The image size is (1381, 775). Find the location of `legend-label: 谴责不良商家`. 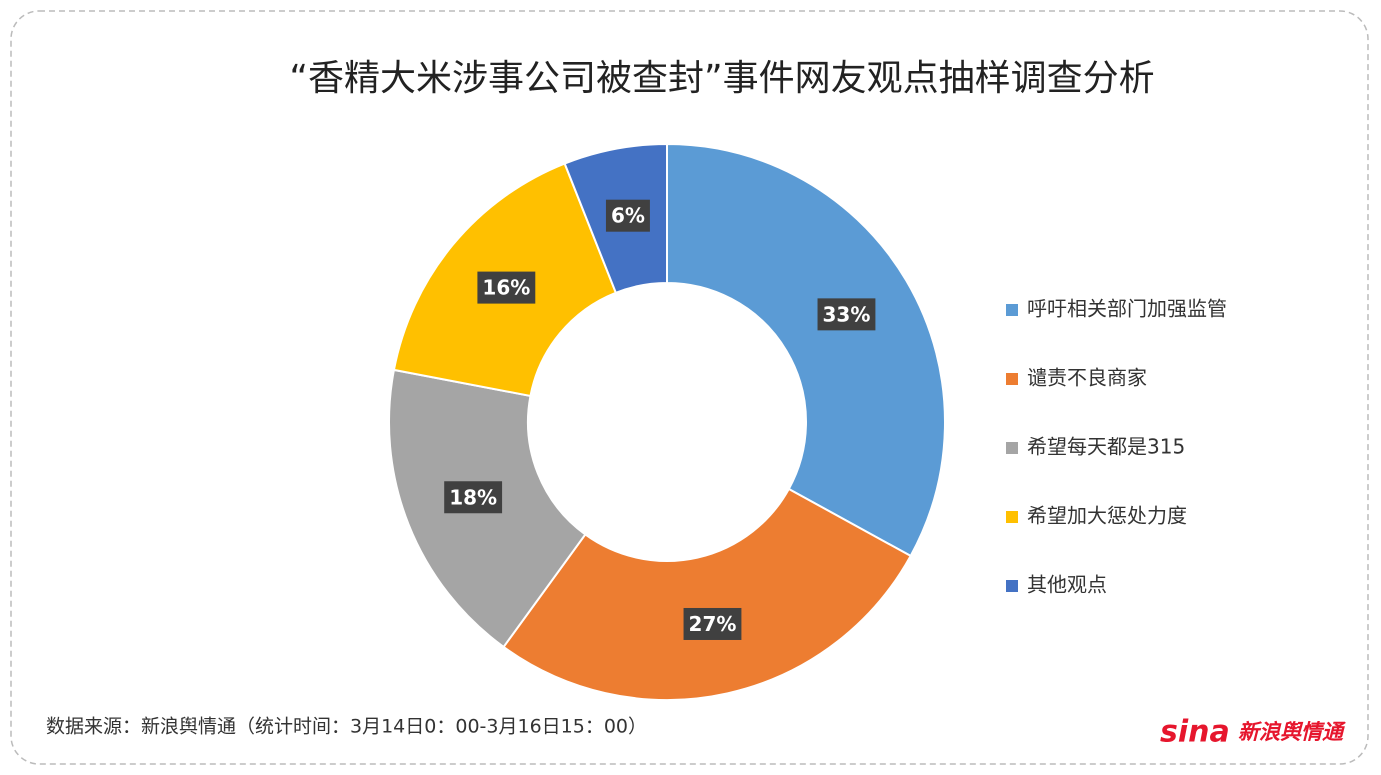

legend-label: 谴责不良商家 is located at coordinates (1087, 378).